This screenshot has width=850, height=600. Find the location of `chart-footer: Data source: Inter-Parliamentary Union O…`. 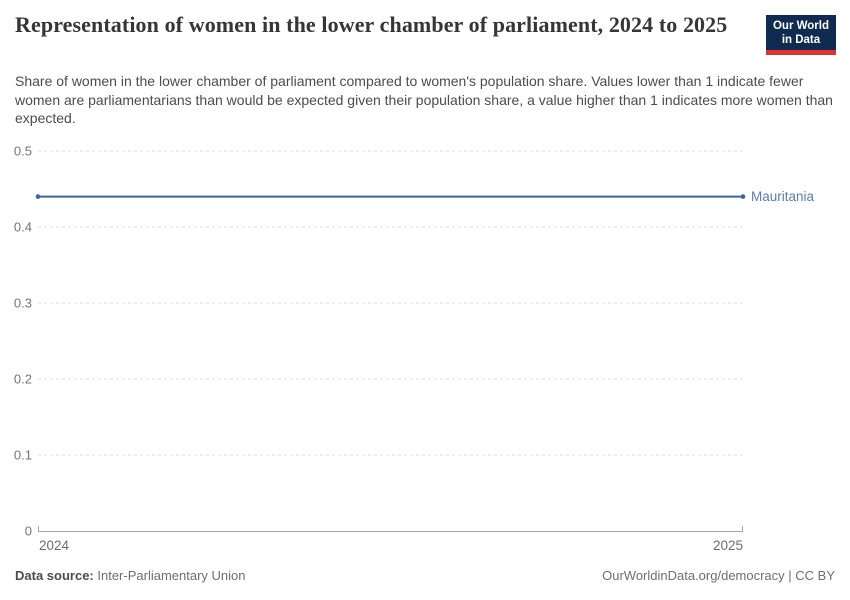

chart-footer: Data source: Inter-Parliamentary Union O… is located at coordinates (425, 575).